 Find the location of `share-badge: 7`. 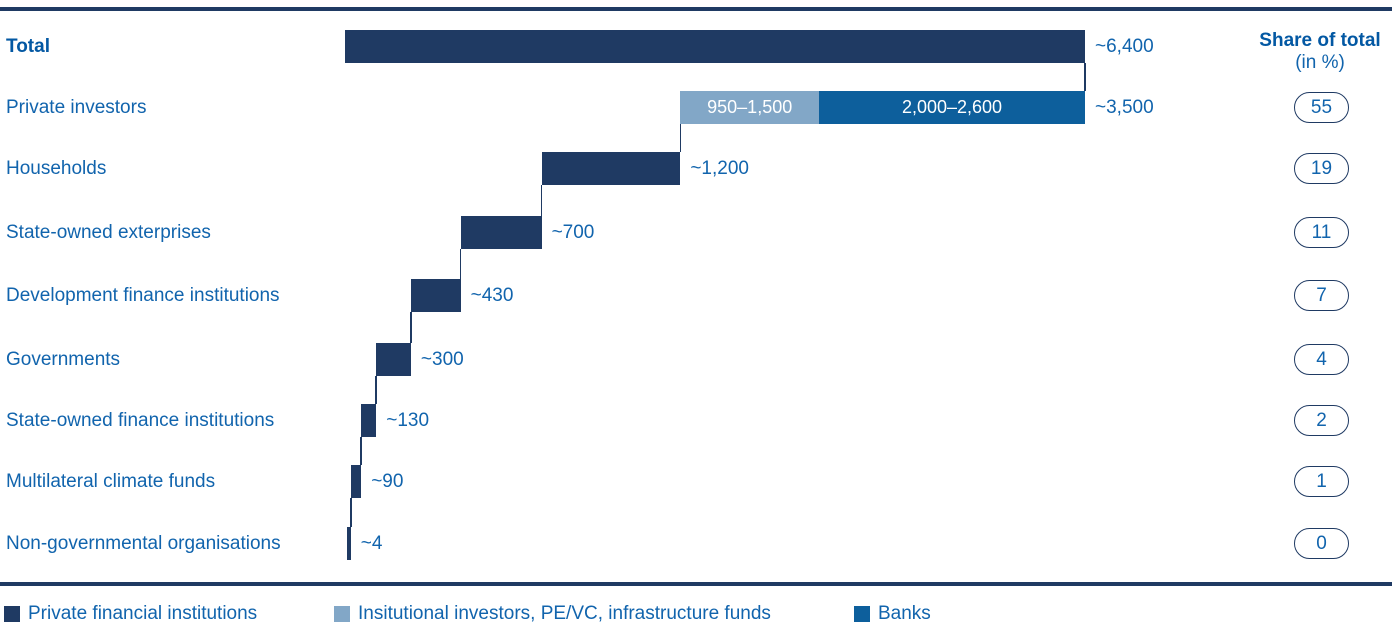

share-badge: 7 is located at coordinates (1321, 295).